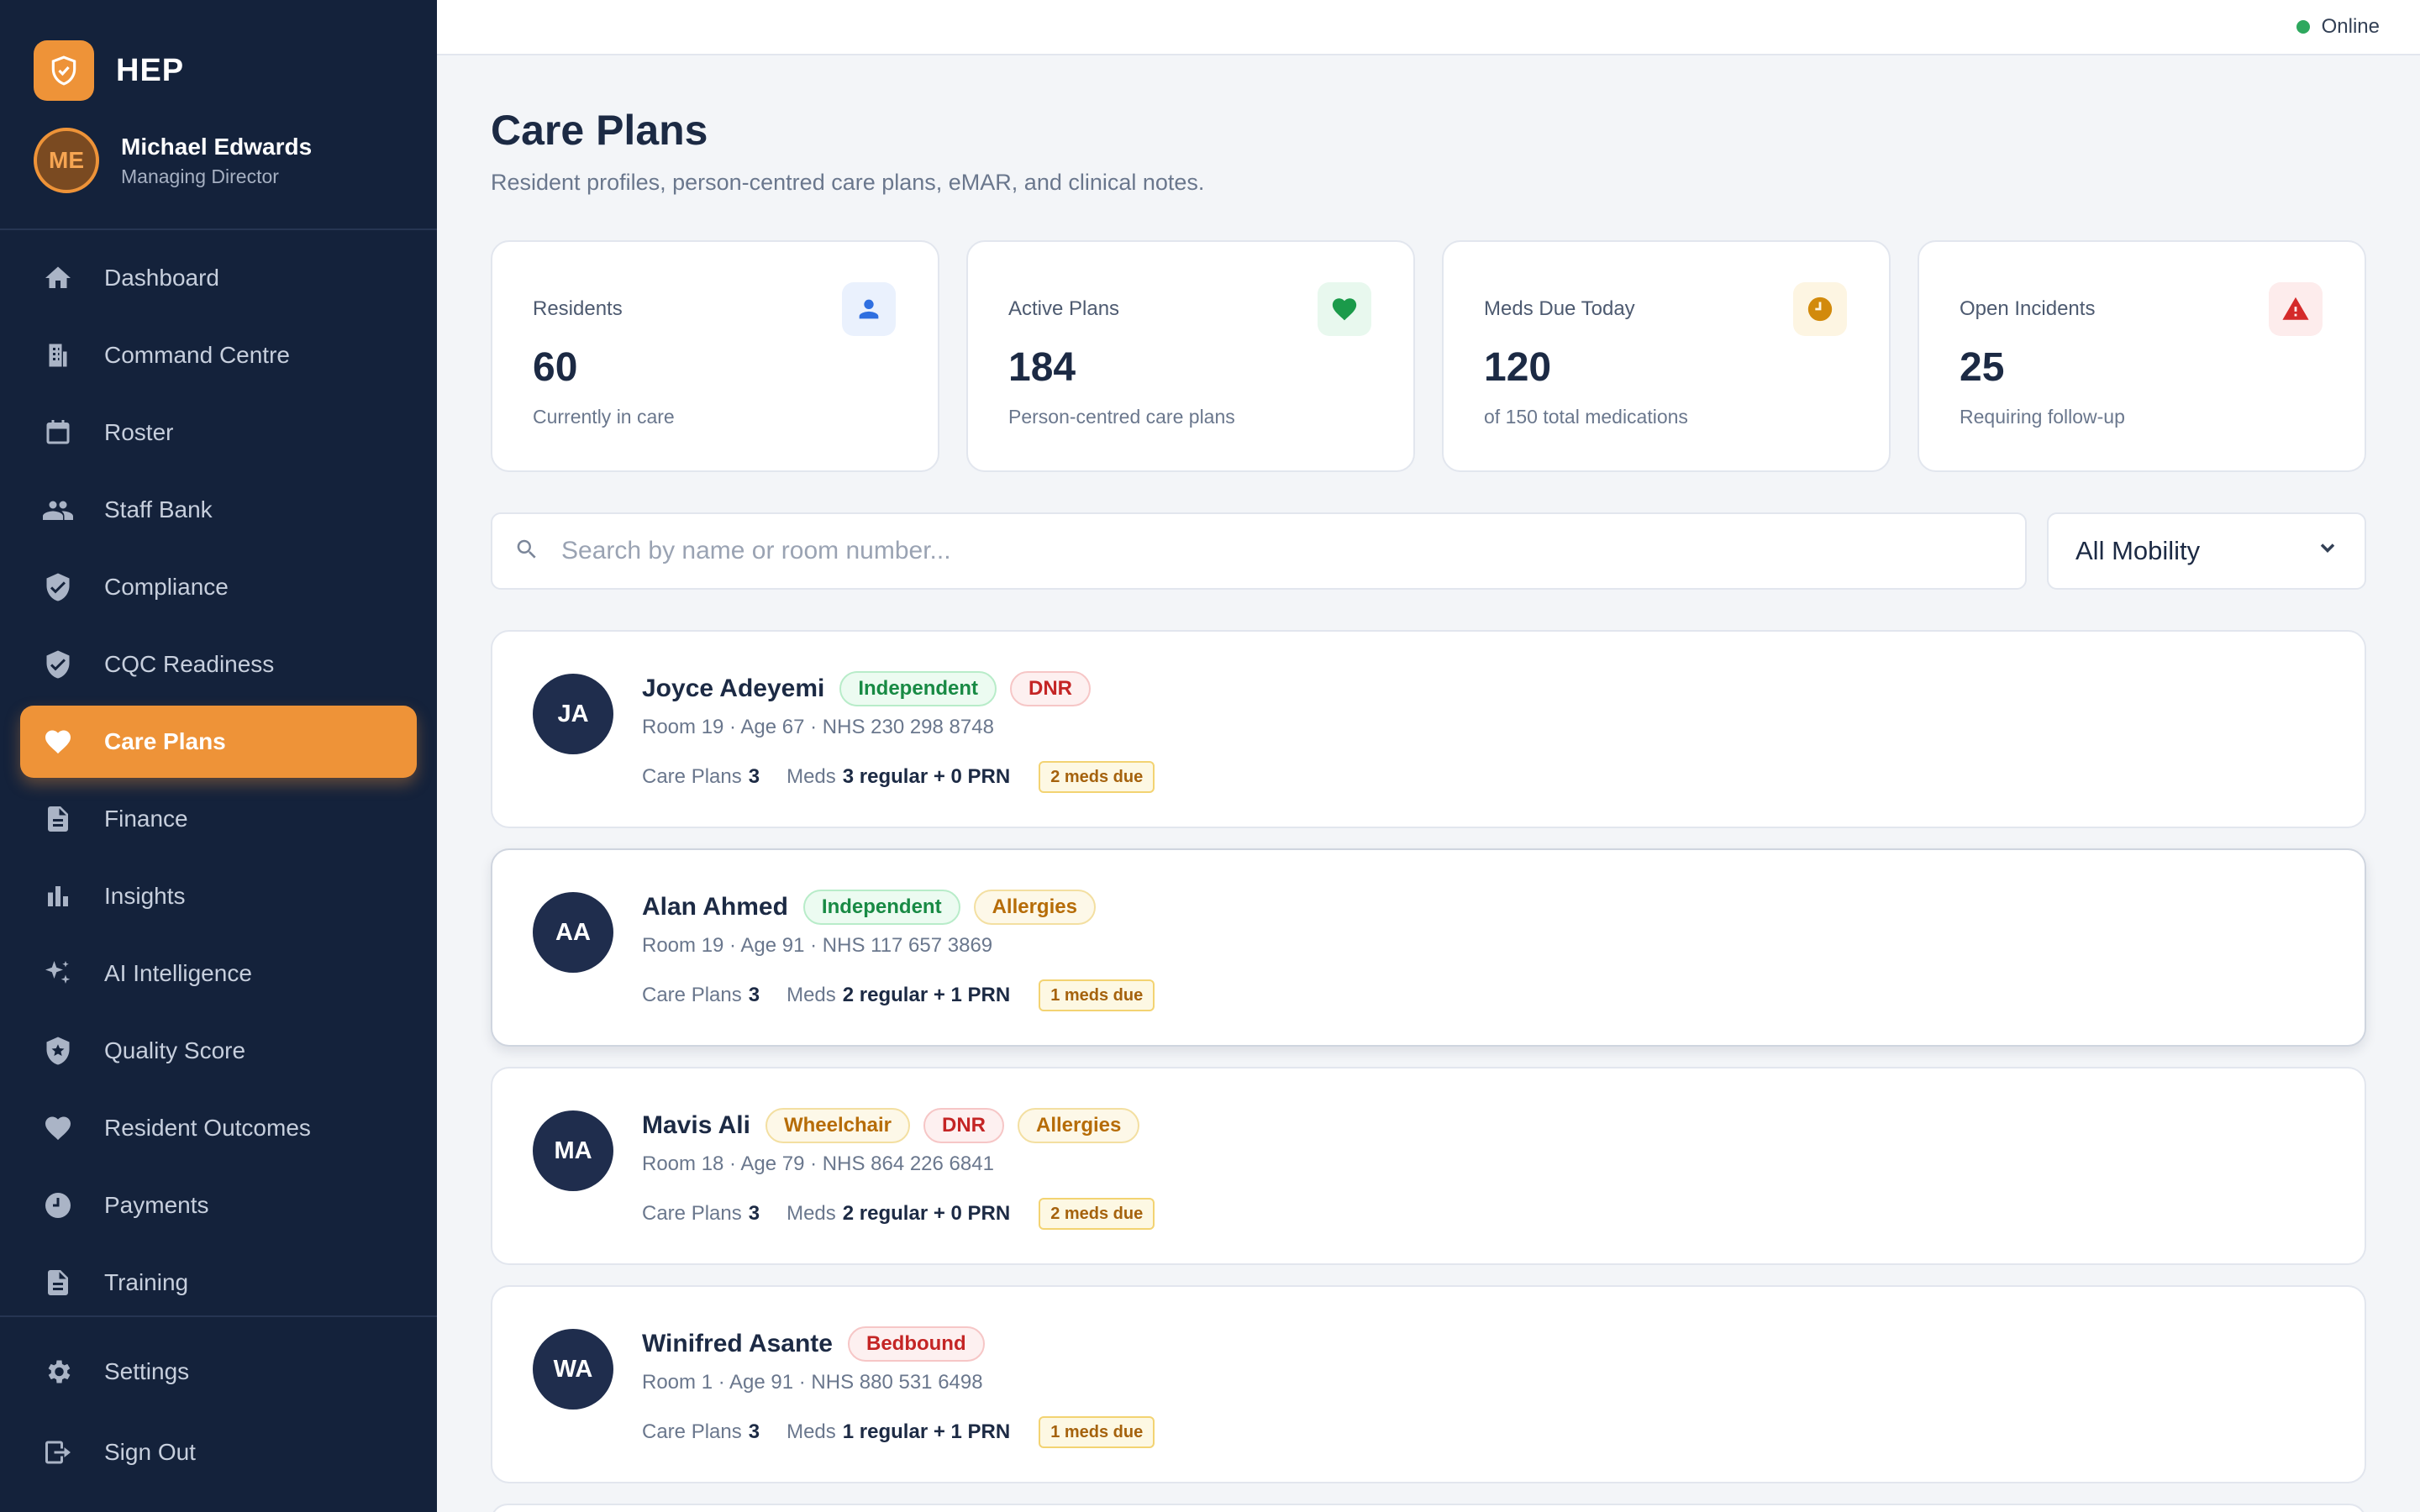 This screenshot has height=1512, width=2420. I want to click on meds-summary: 2 regular + 1 PRN, so click(927, 995).